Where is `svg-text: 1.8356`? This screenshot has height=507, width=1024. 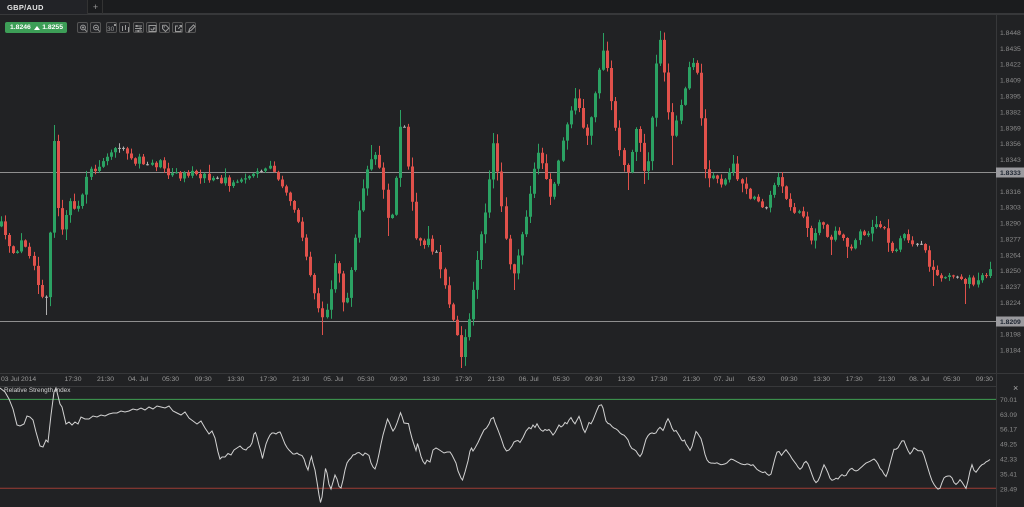
svg-text: 1.8356 is located at coordinates (1010, 144).